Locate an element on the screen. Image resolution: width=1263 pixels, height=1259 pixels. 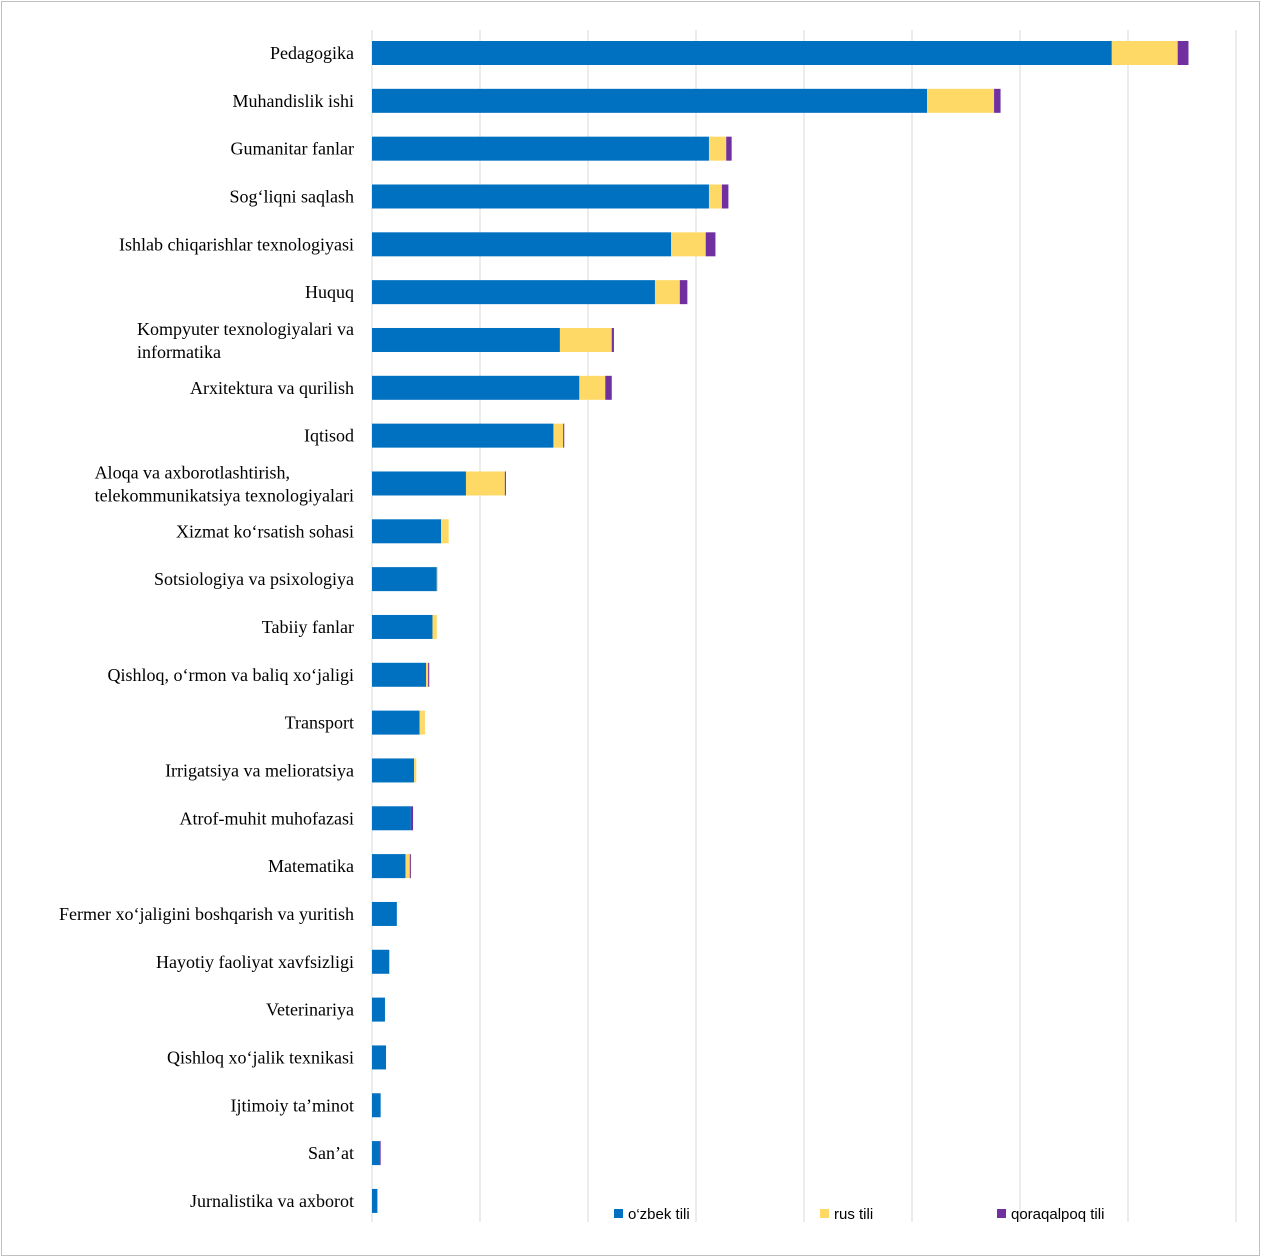
legend-item-uzbek: o‘zbek tili is located at coordinates (652, 1214).